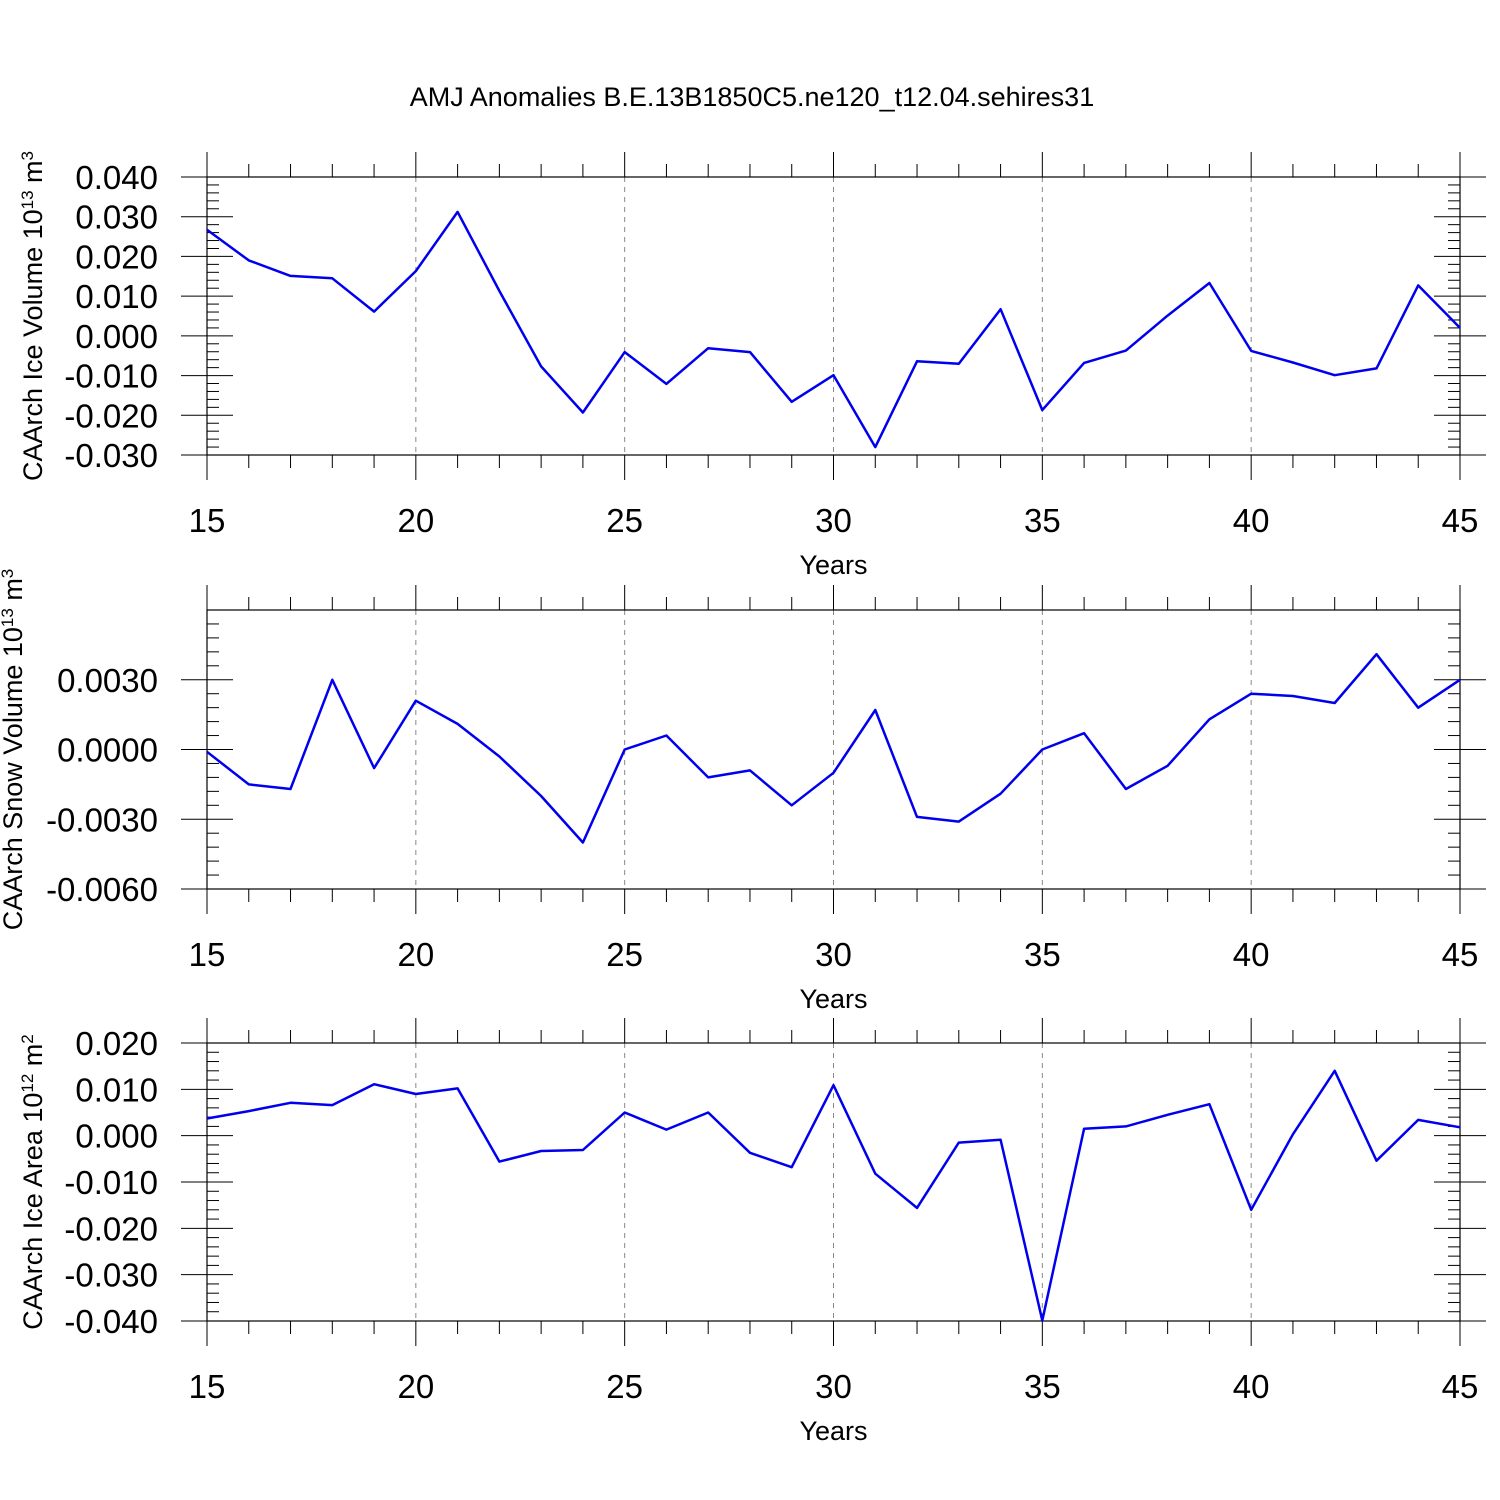  What do you see at coordinates (107, 680) in the screenshot?
I see `y-tick-label: 0.0030` at bounding box center [107, 680].